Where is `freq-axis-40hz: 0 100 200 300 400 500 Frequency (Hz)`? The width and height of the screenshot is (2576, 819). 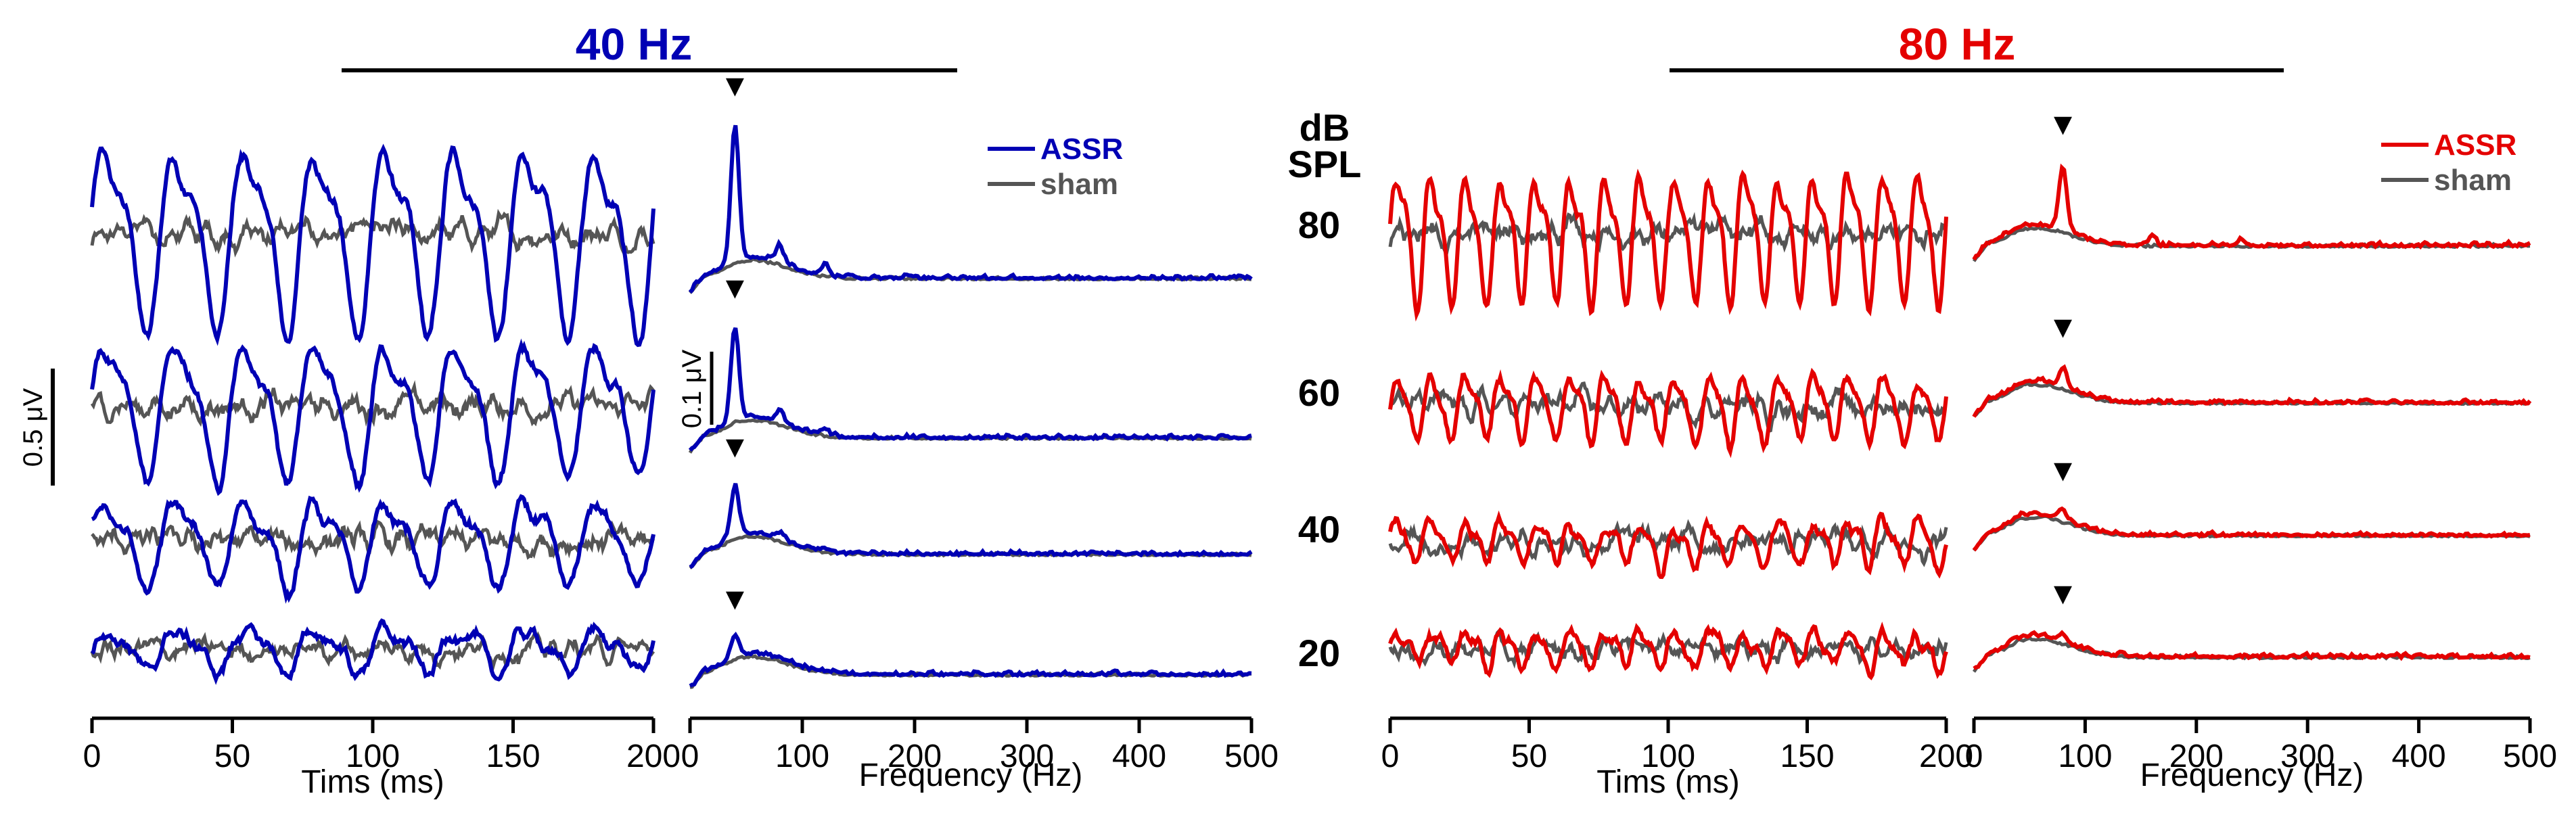
freq-axis-40hz: 0 100 200 300 400 500 Frequency (Hz) is located at coordinates (980, 754).